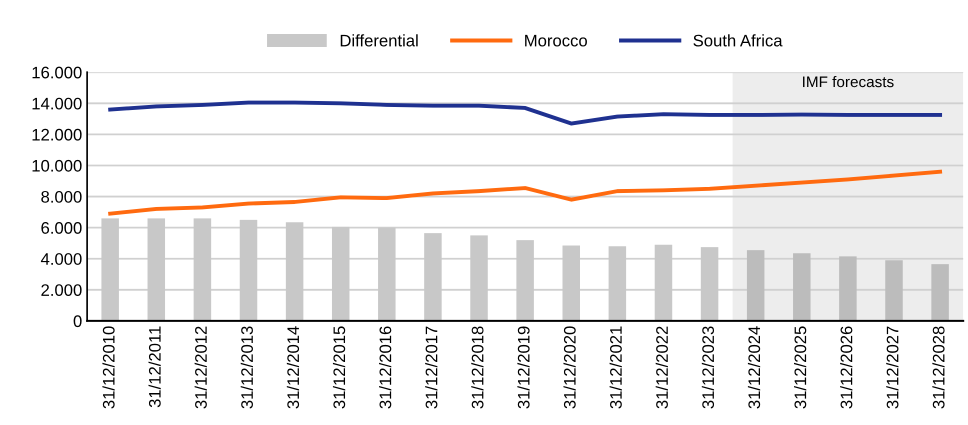 The height and width of the screenshot is (425, 968). I want to click on x-tick-label: 31/12/2013, so click(246, 367).